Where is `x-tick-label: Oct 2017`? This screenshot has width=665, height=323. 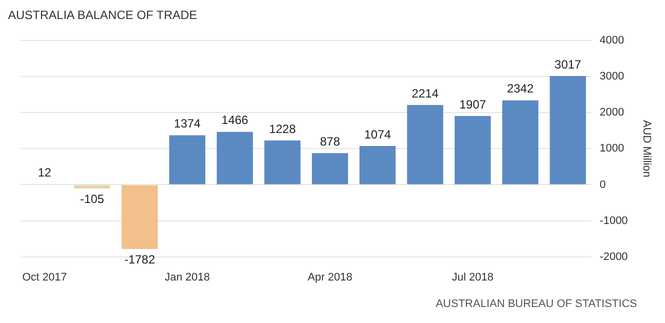
x-tick-label: Oct 2017 is located at coordinates (44, 277).